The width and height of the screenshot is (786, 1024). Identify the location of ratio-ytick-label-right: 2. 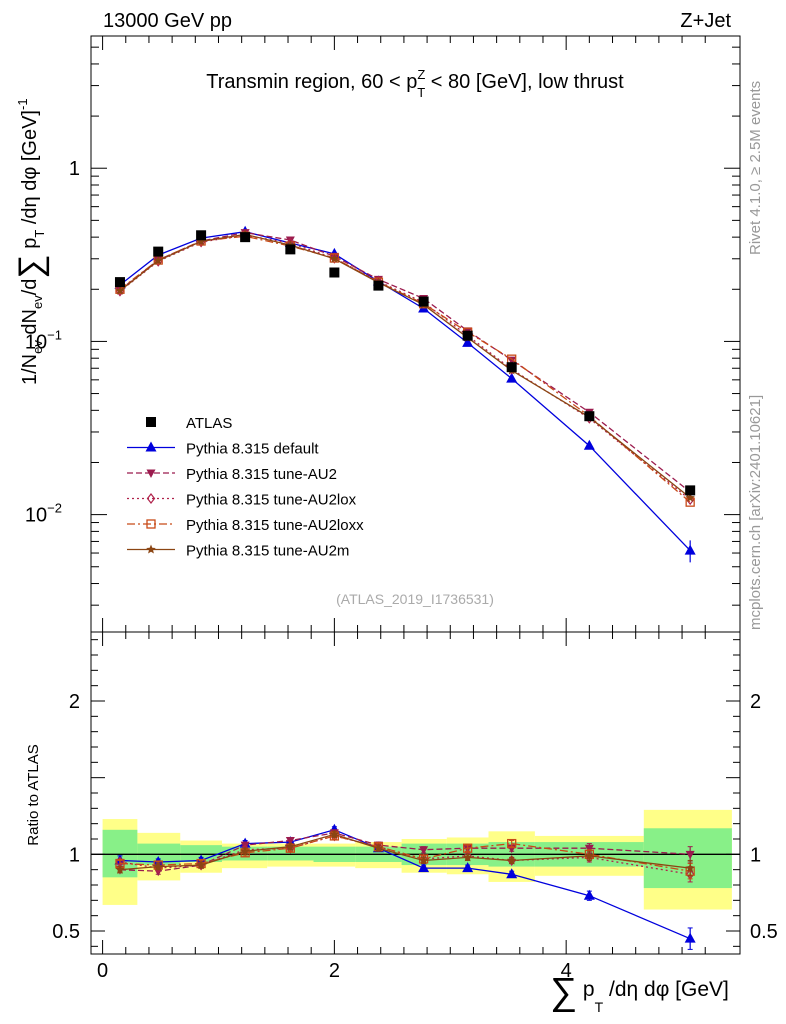
(755, 702).